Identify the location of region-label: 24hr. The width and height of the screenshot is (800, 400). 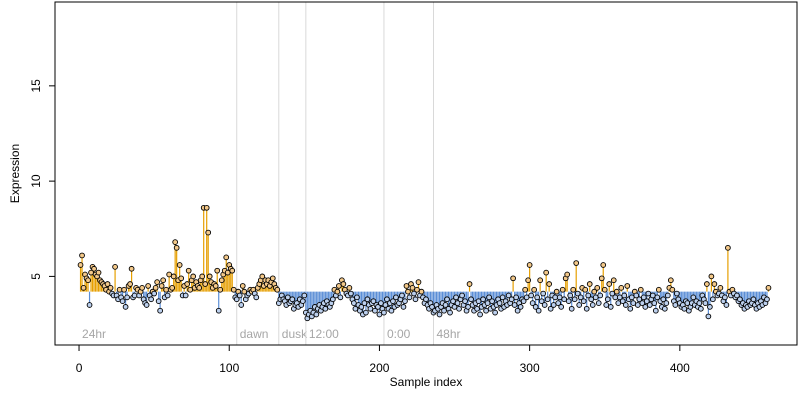
(94, 334).